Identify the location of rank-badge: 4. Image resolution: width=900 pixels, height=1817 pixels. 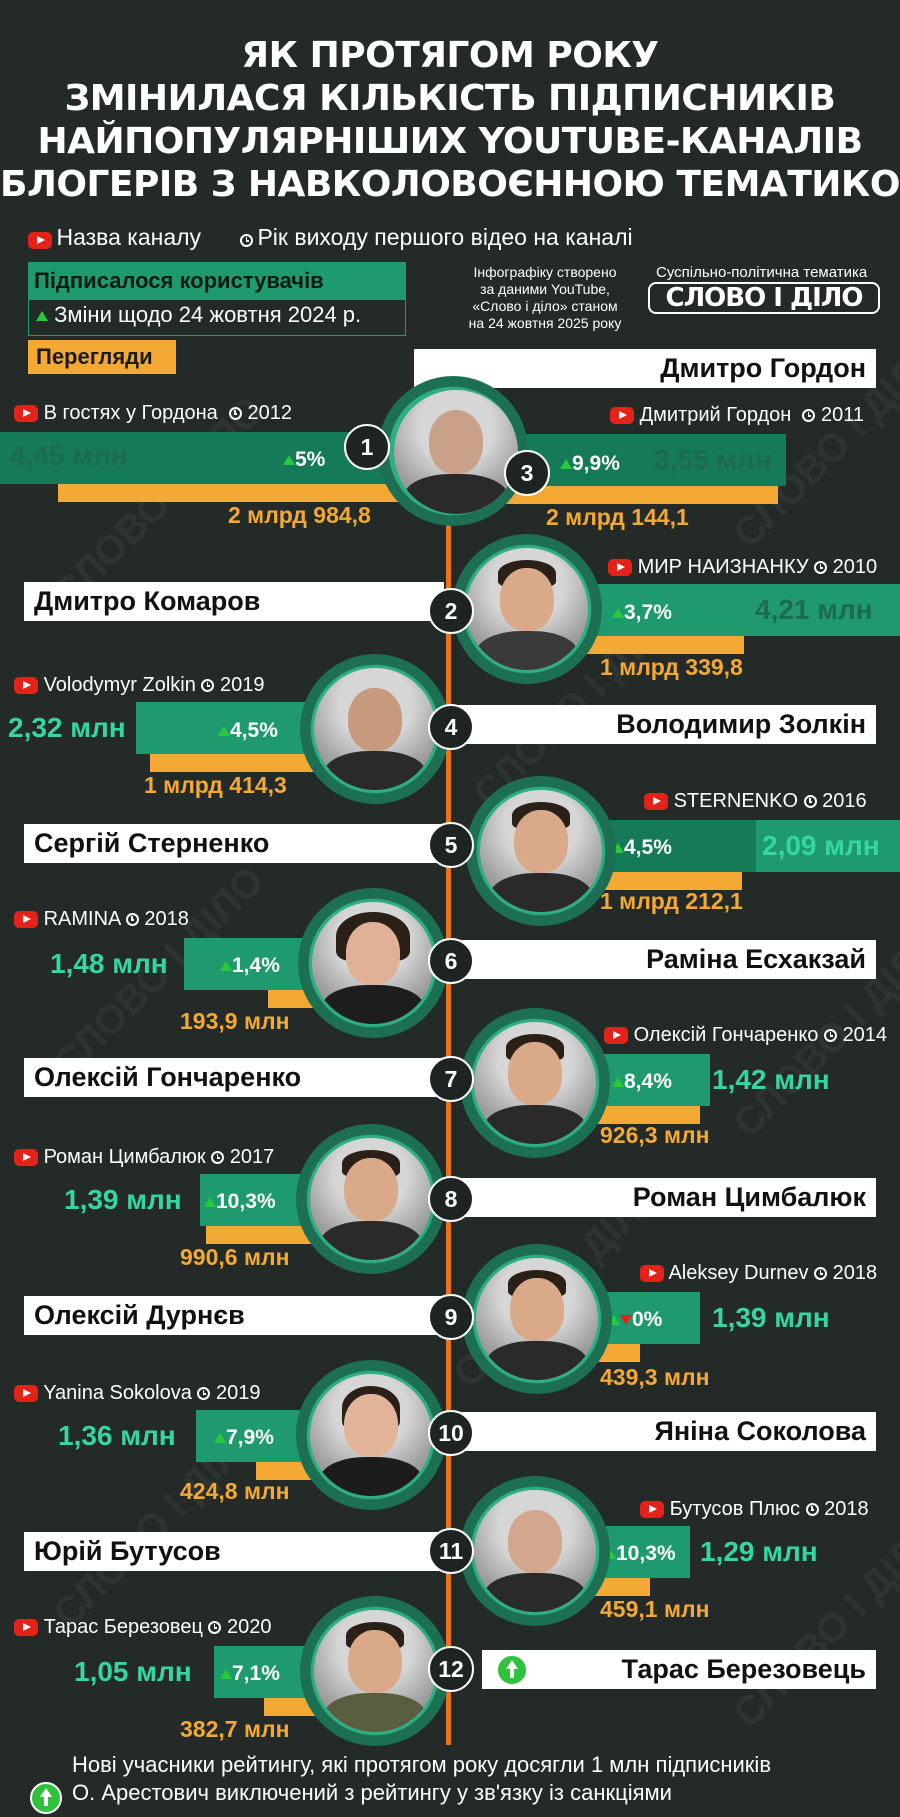
(451, 727).